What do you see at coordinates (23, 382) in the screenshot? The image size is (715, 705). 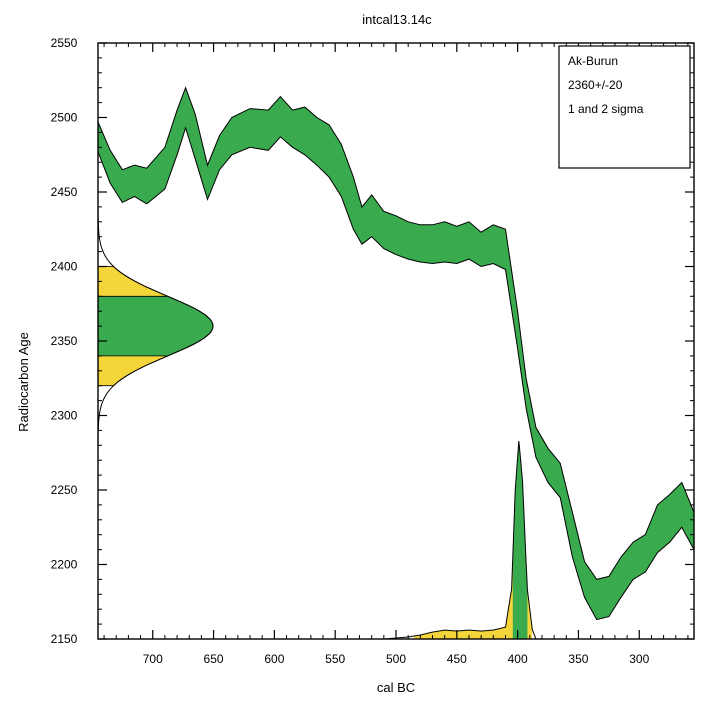 I see `y-axis-label: Radiocarbon Age` at bounding box center [23, 382].